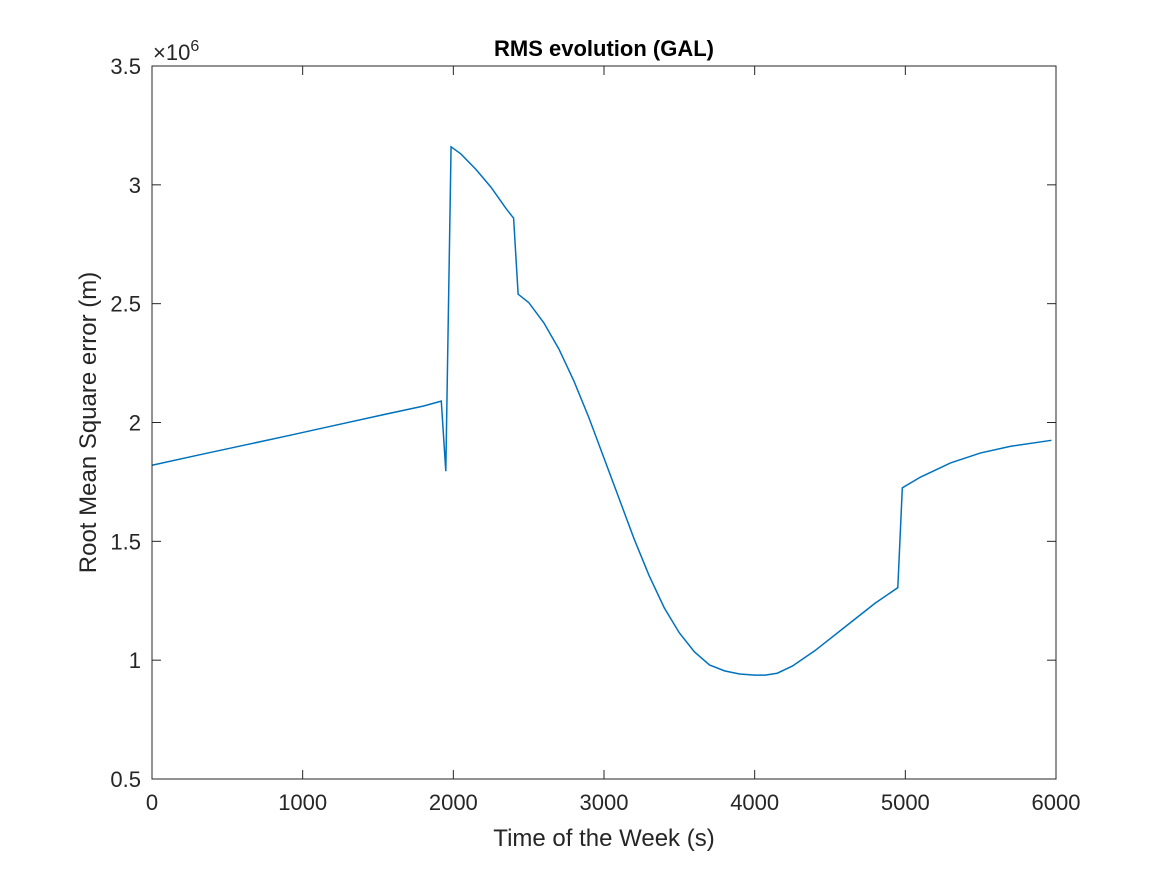 This screenshot has width=1167, height=875. Describe the element at coordinates (135, 660) in the screenshot. I see `y-tick-label: 1` at that location.